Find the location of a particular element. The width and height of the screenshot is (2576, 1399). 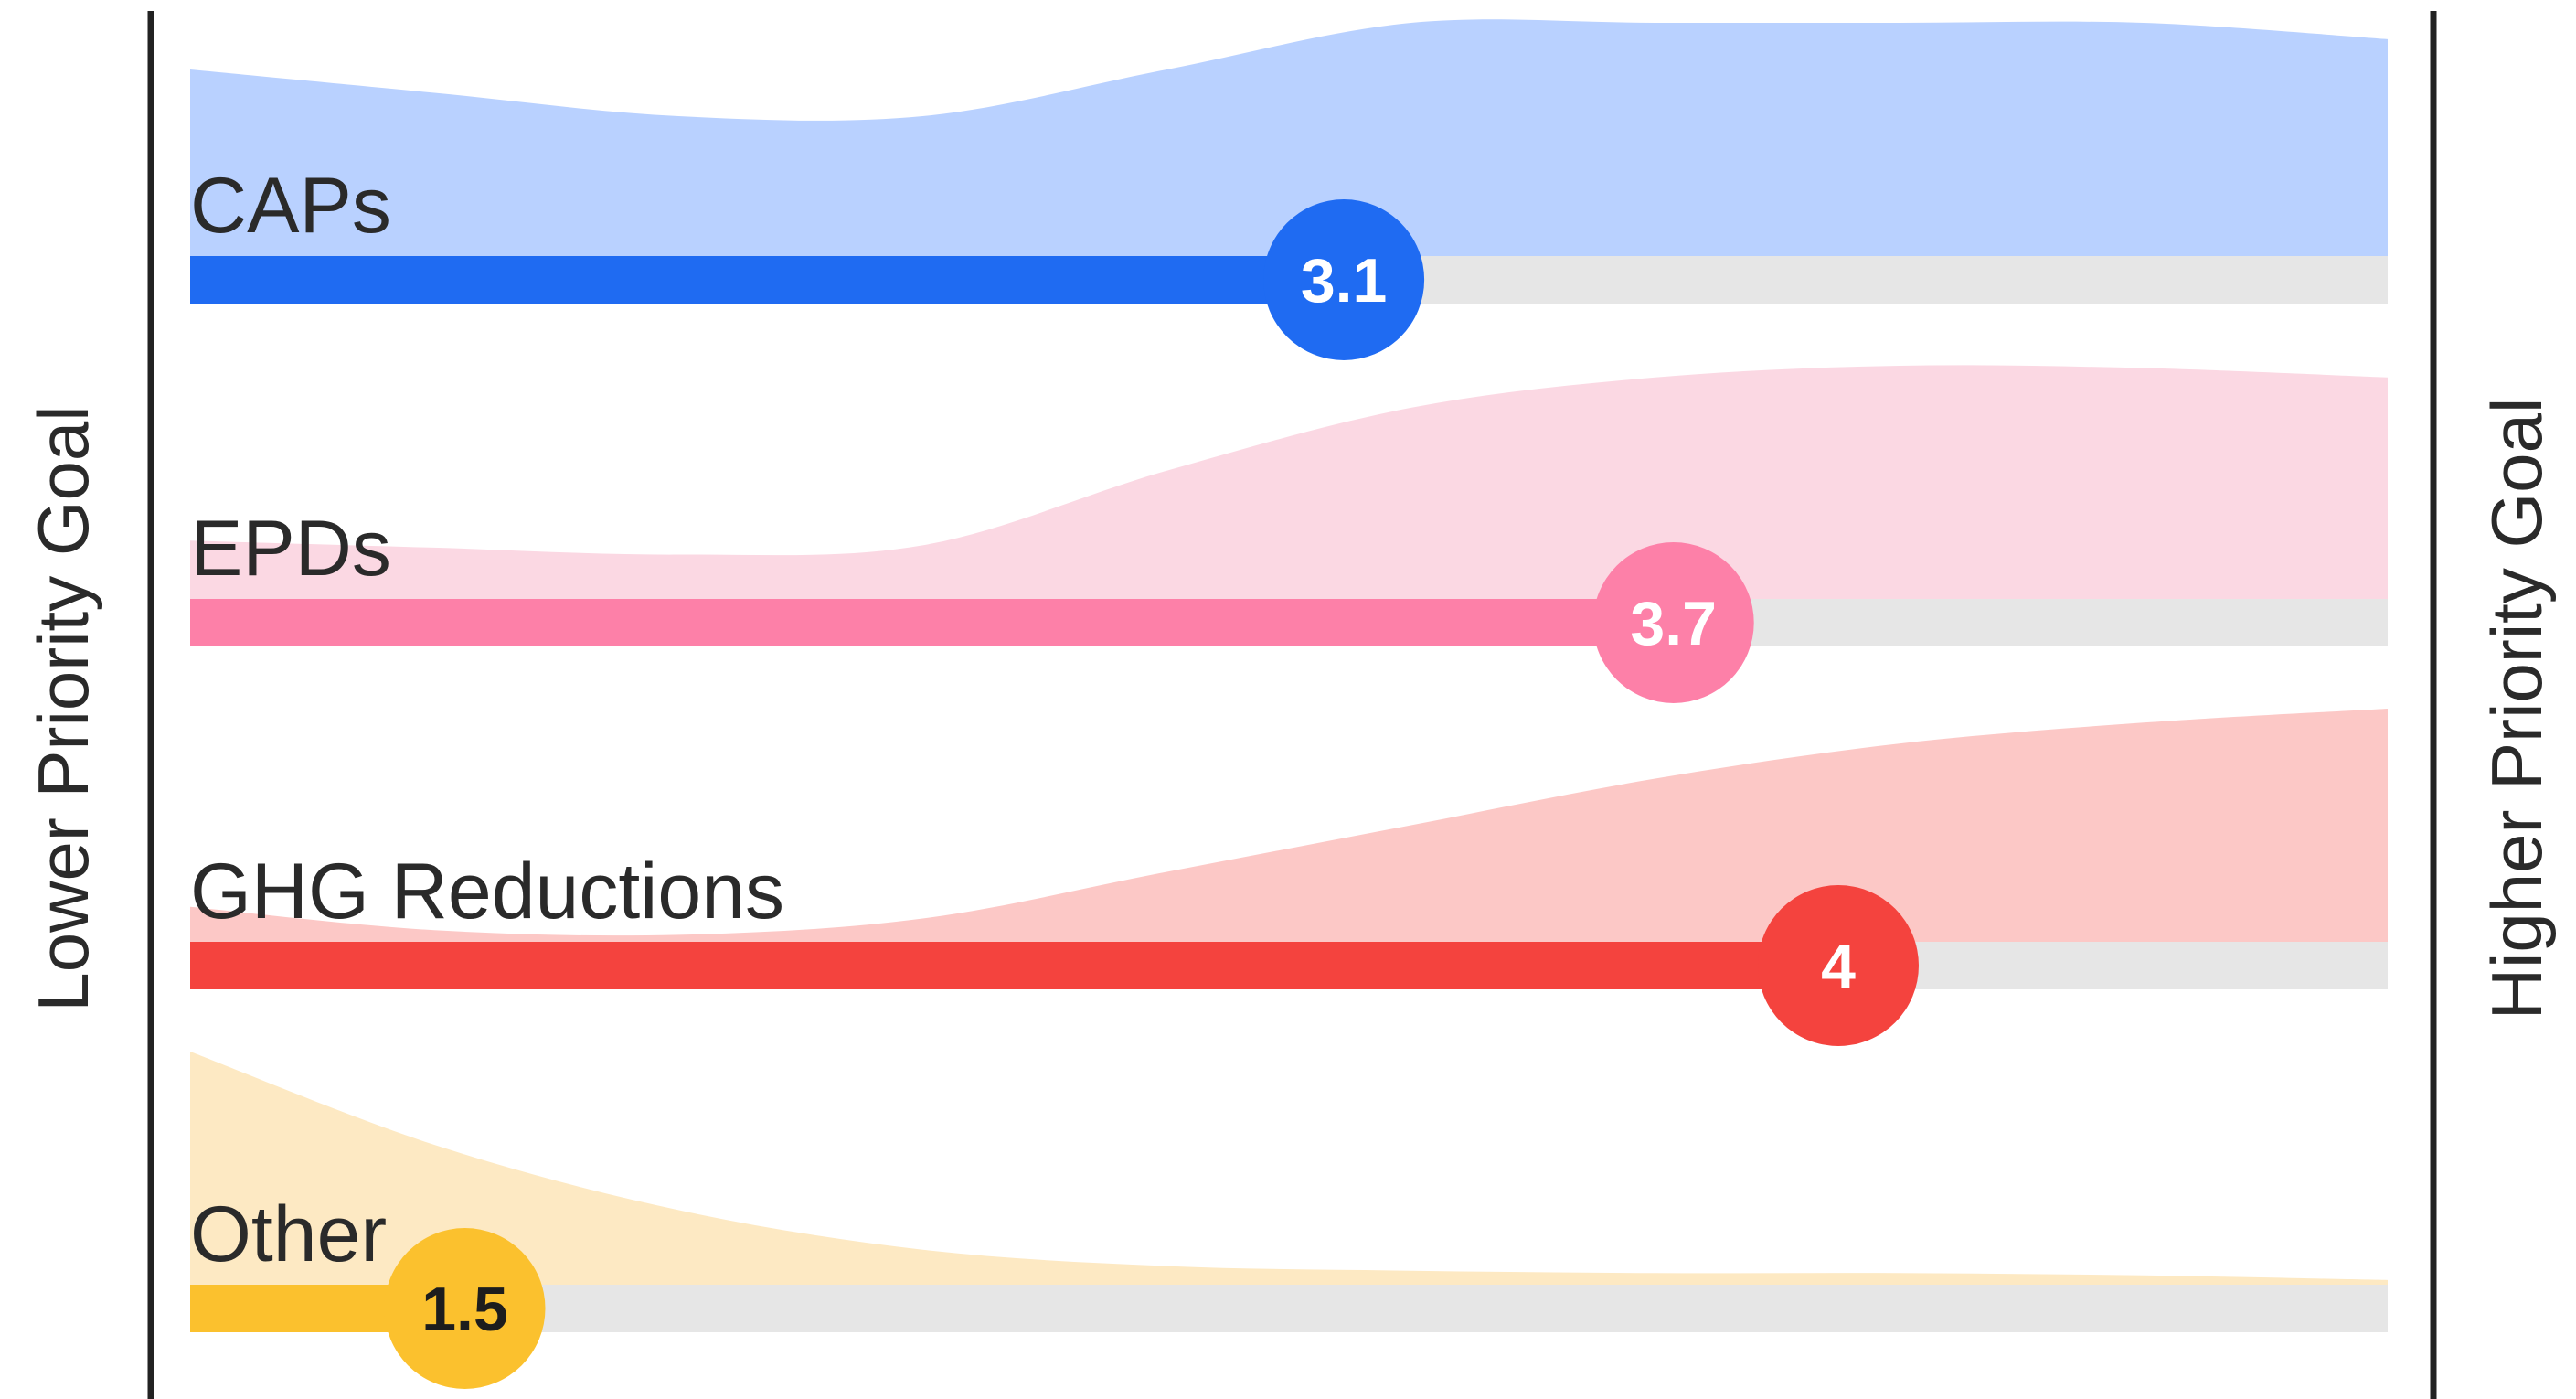

epds-value-bubble is located at coordinates (1673, 622).